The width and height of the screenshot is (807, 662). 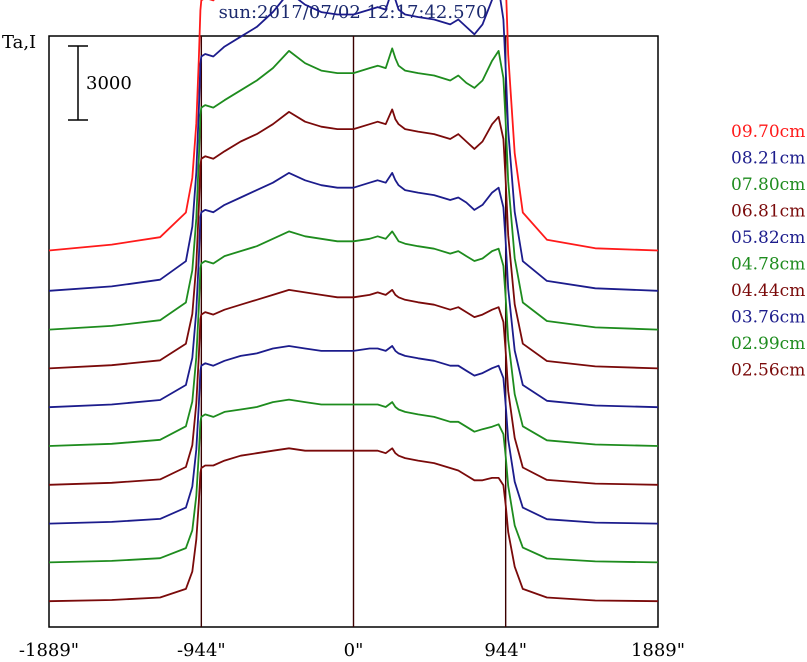 What do you see at coordinates (768, 344) in the screenshot?
I see `legend-entry-8: 02.99cm` at bounding box center [768, 344].